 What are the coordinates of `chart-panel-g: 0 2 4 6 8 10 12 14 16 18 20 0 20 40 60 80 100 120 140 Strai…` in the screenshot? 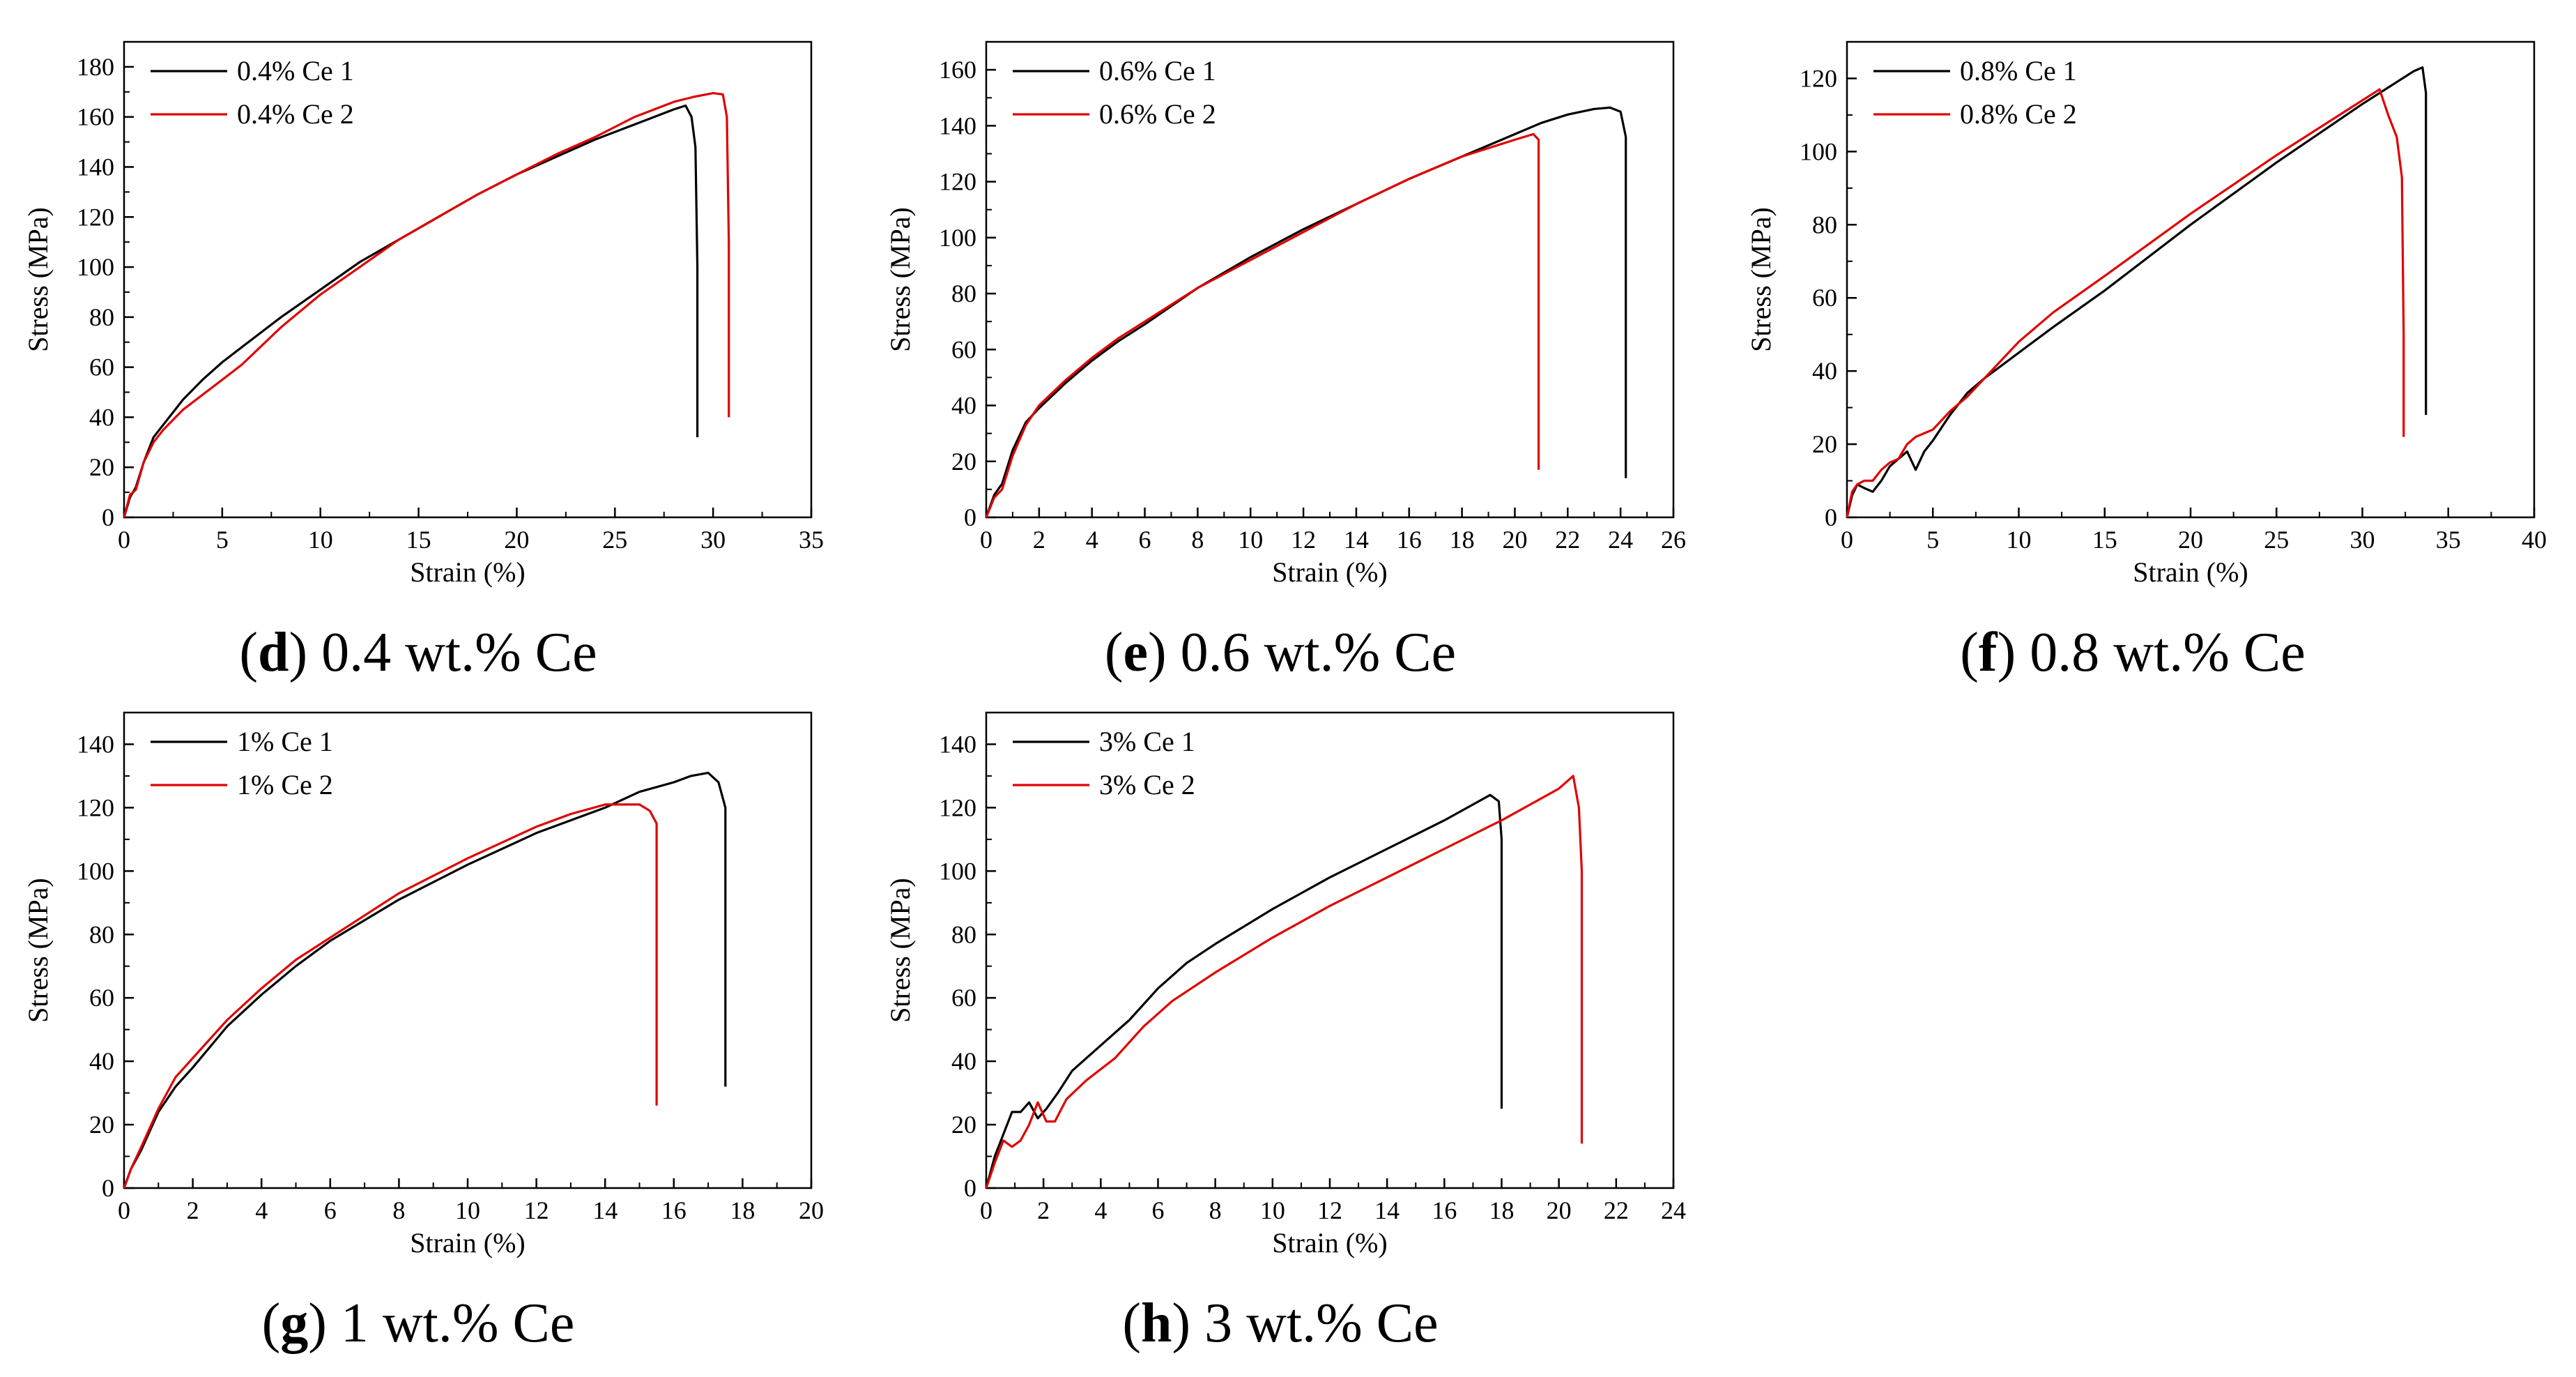 It's located at (423, 1032).